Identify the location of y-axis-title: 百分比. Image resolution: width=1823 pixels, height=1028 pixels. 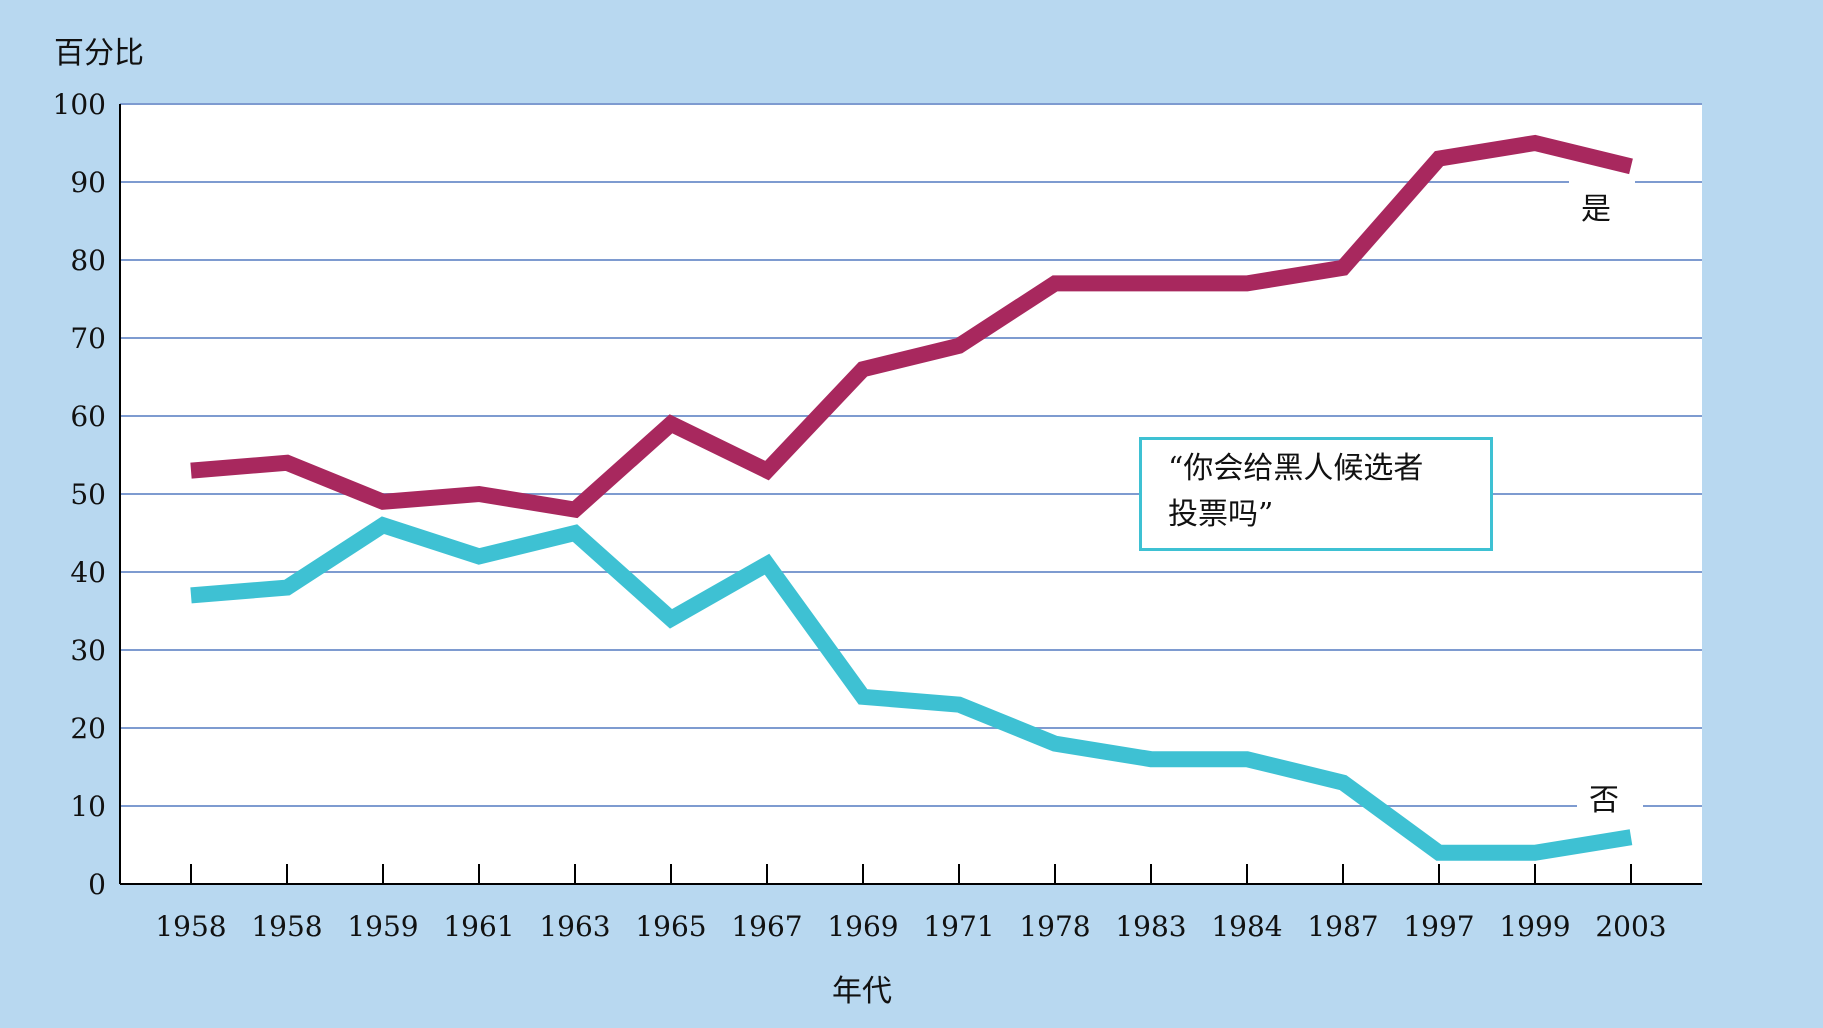
(99, 53).